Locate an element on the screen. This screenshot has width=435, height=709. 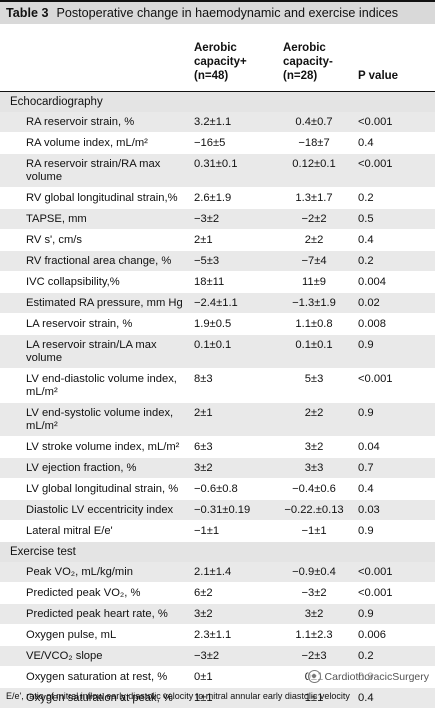
header-col1: Aerobic capacity+ (n=48) is located at coordinates (220, 62).